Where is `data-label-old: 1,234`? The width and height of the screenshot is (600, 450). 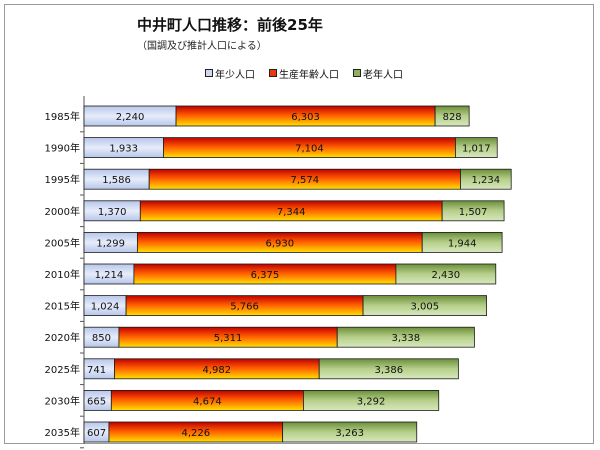 data-label-old: 1,234 is located at coordinates (486, 180).